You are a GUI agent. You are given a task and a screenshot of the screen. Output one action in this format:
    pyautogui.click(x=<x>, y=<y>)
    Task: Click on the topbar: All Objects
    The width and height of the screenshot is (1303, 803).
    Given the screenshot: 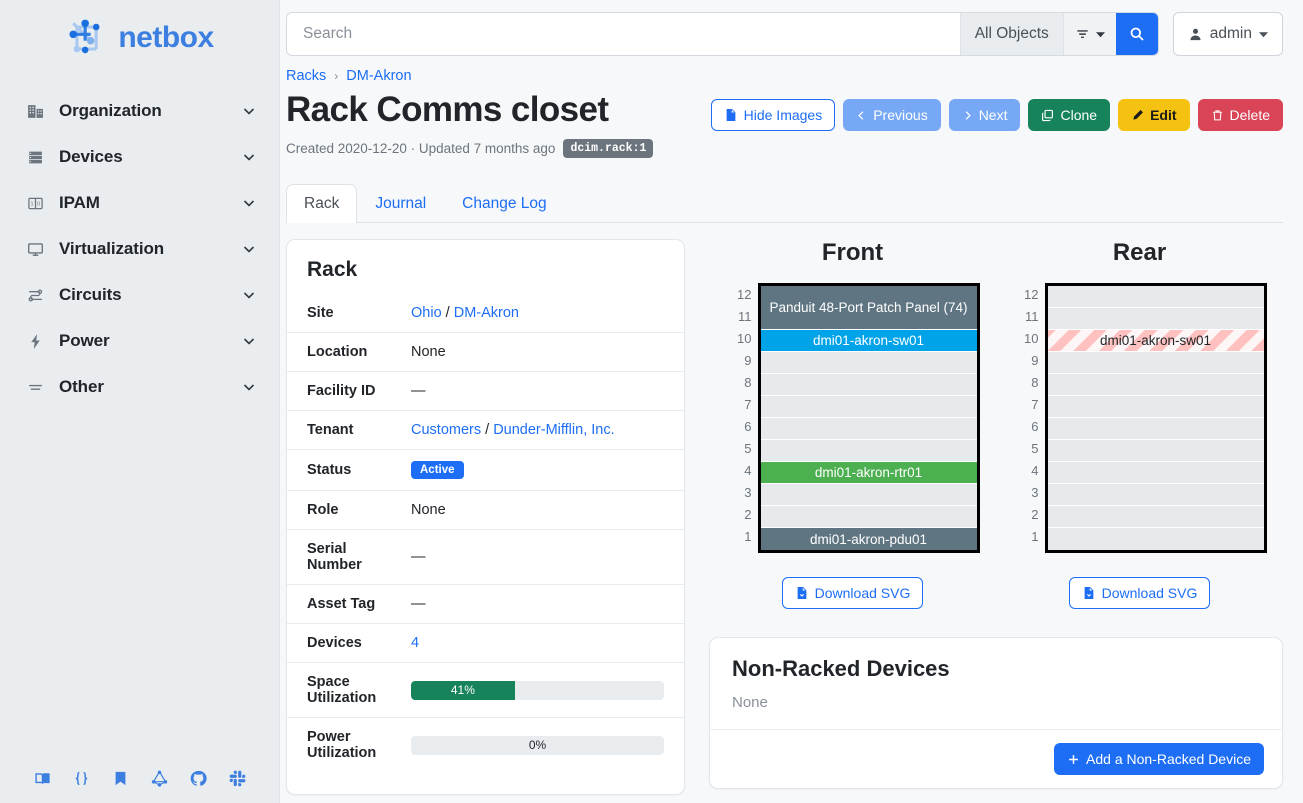 What is the action you would take?
    pyautogui.click(x=791, y=33)
    